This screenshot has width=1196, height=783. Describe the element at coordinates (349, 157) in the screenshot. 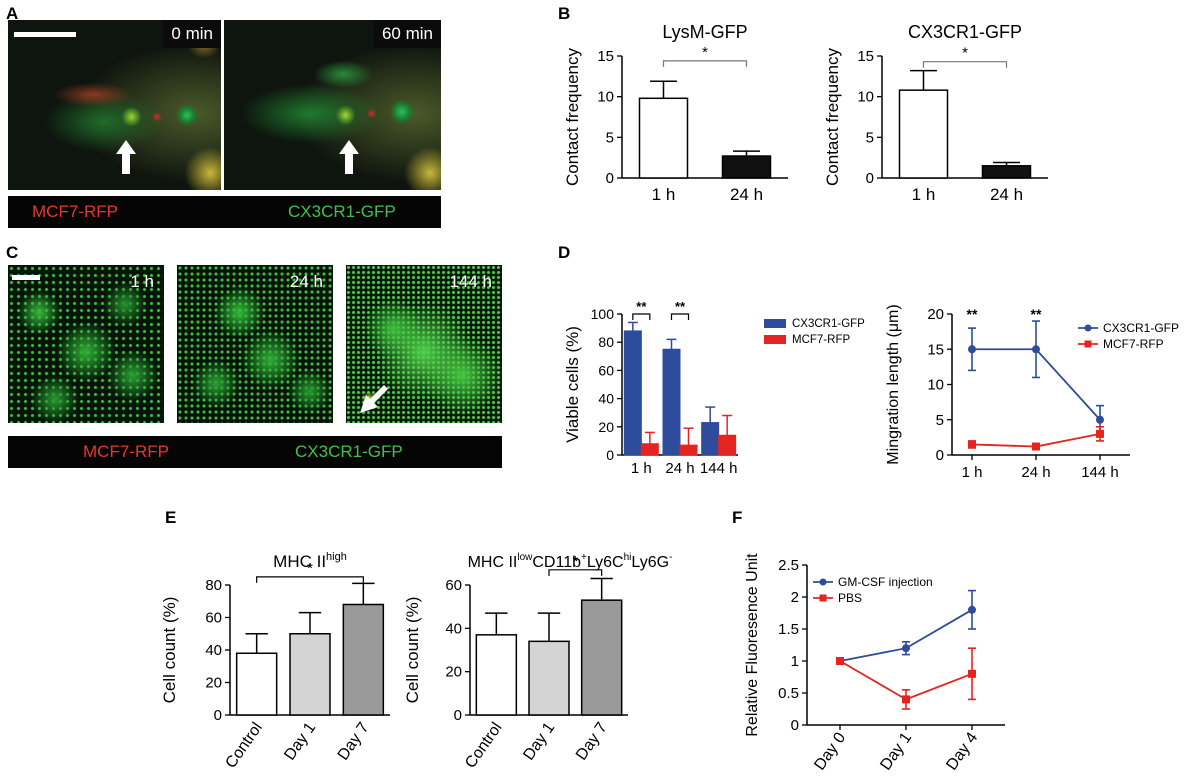

I see `arrow-icon` at that location.